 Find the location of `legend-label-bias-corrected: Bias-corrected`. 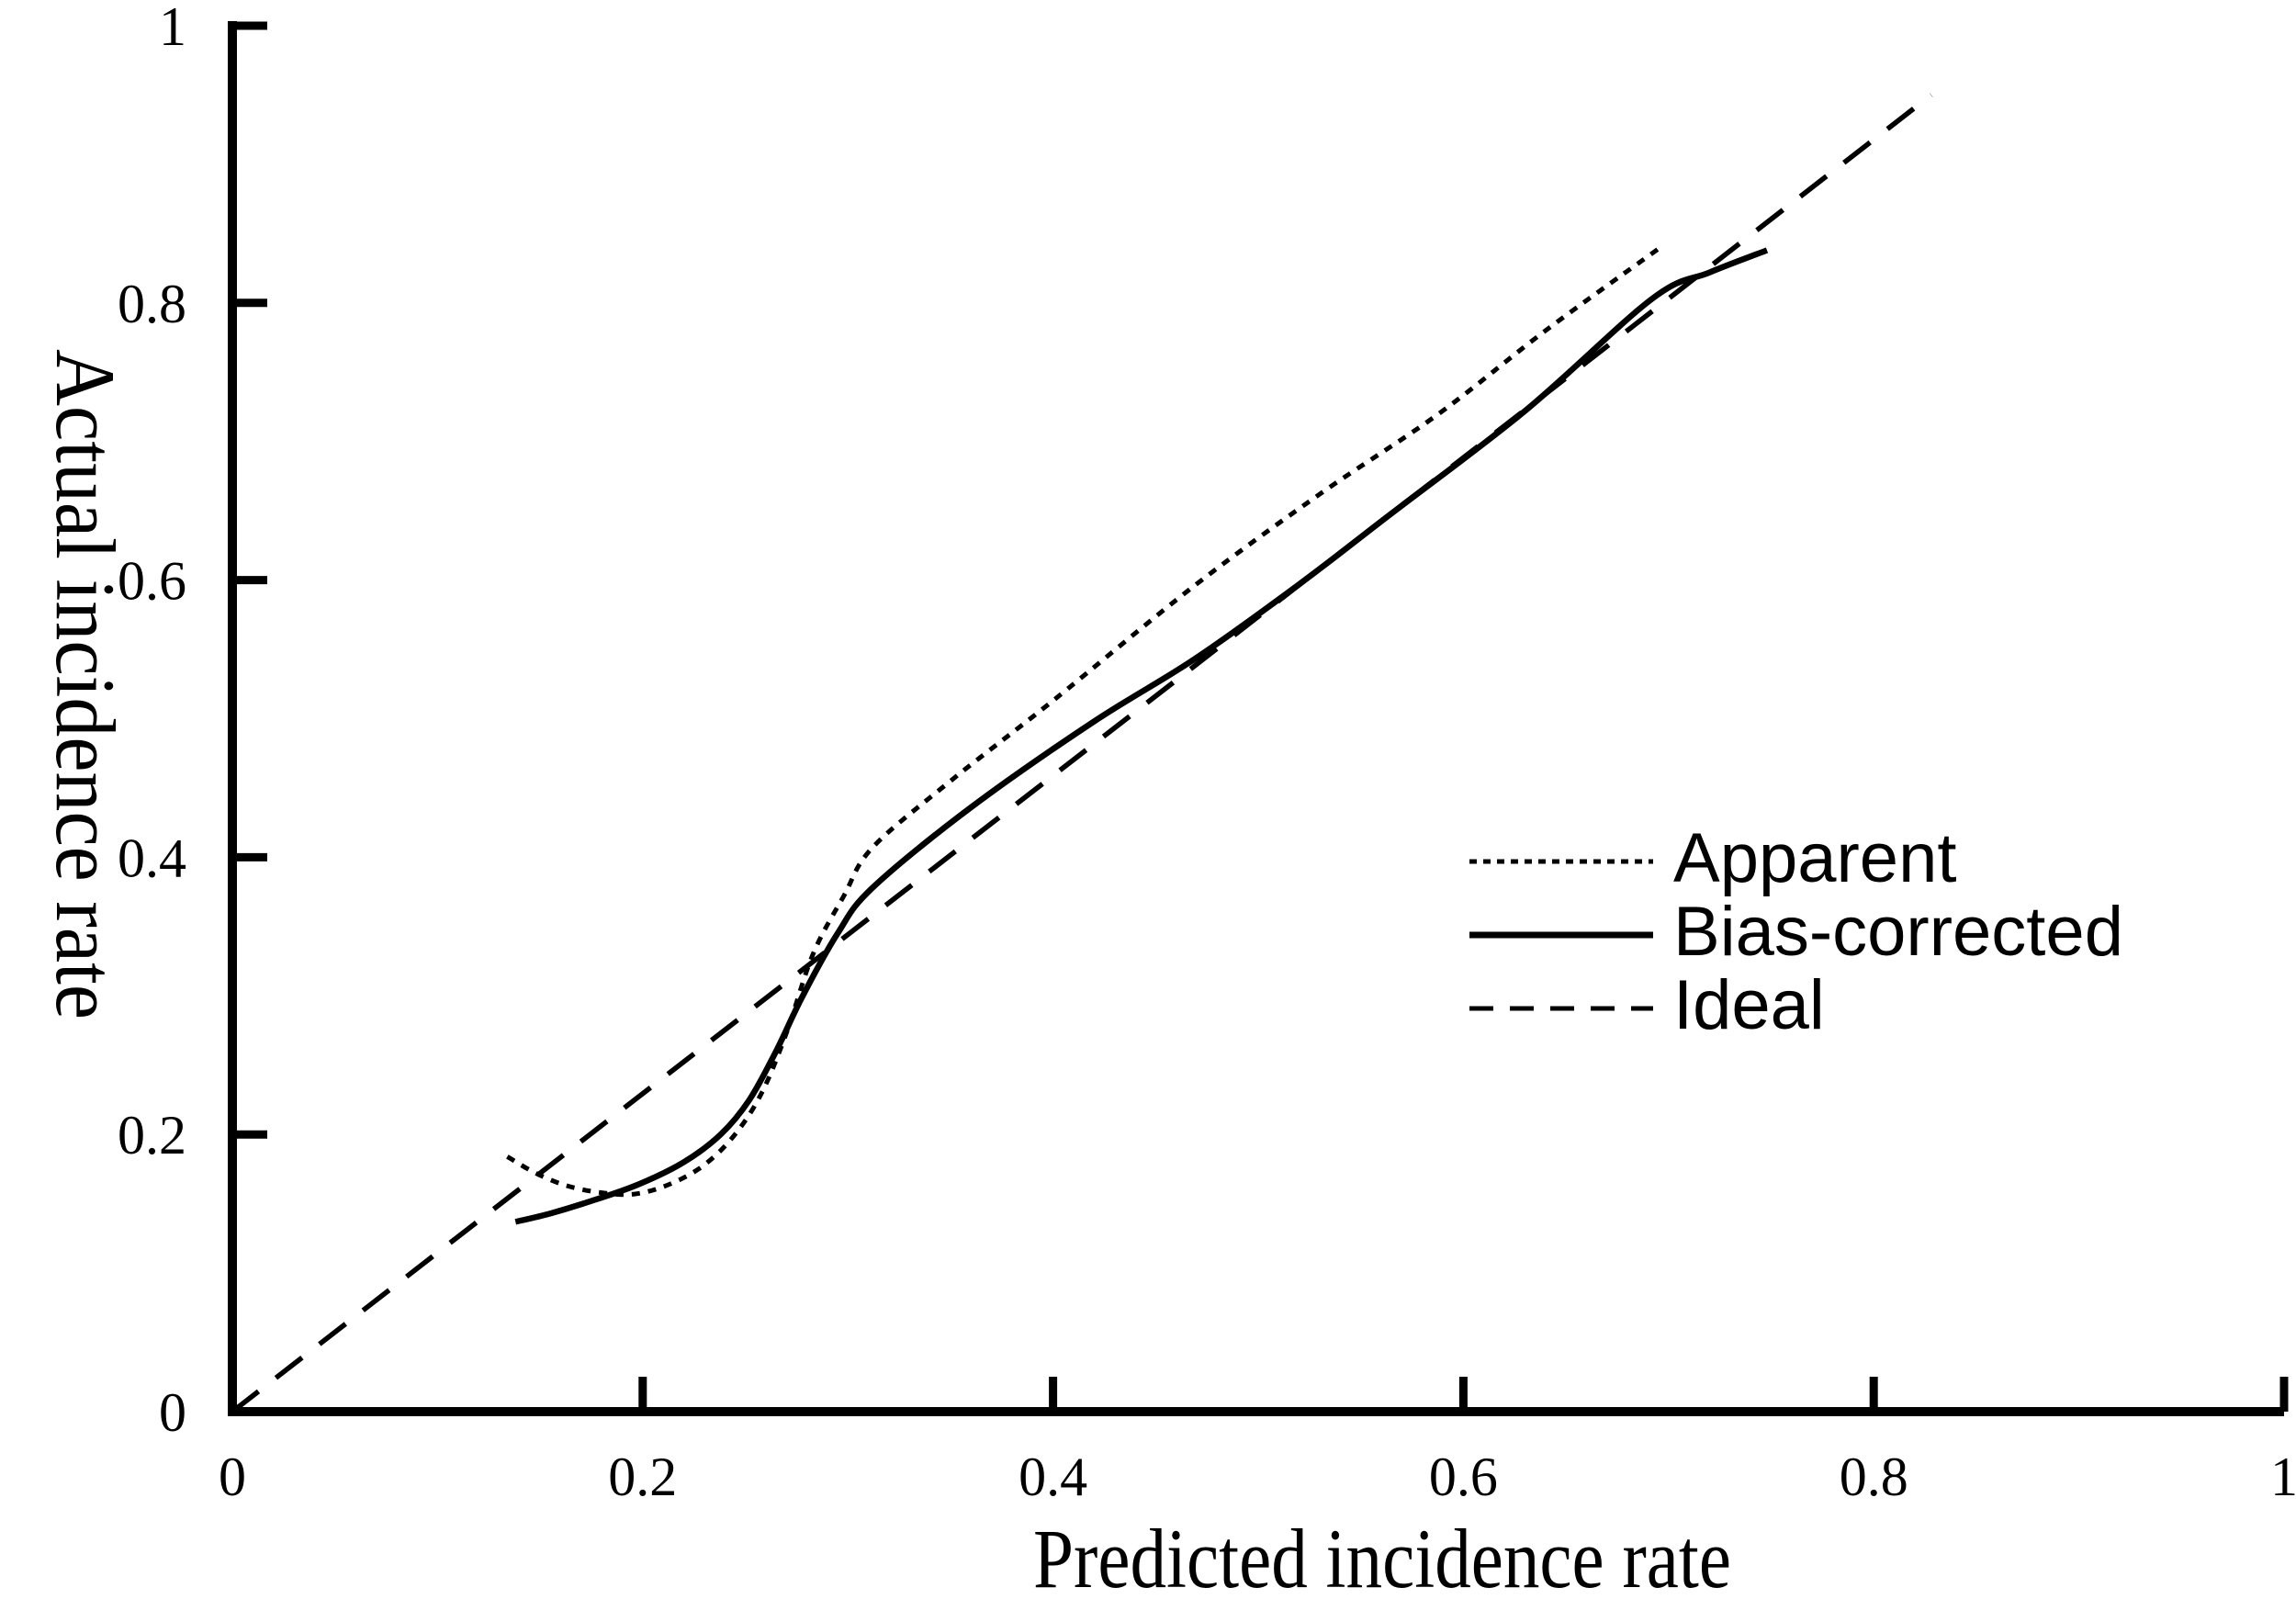

legend-label-bias-corrected: Bias-corrected is located at coordinates (1898, 932).